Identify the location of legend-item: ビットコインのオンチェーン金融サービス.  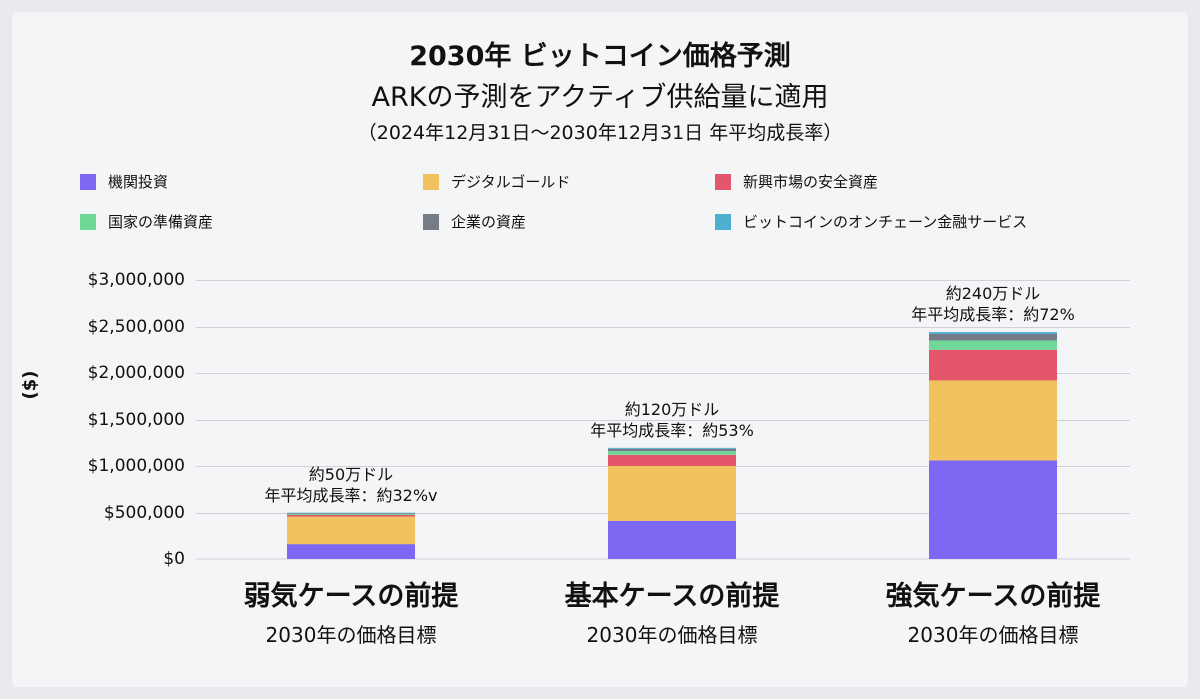
(871, 221).